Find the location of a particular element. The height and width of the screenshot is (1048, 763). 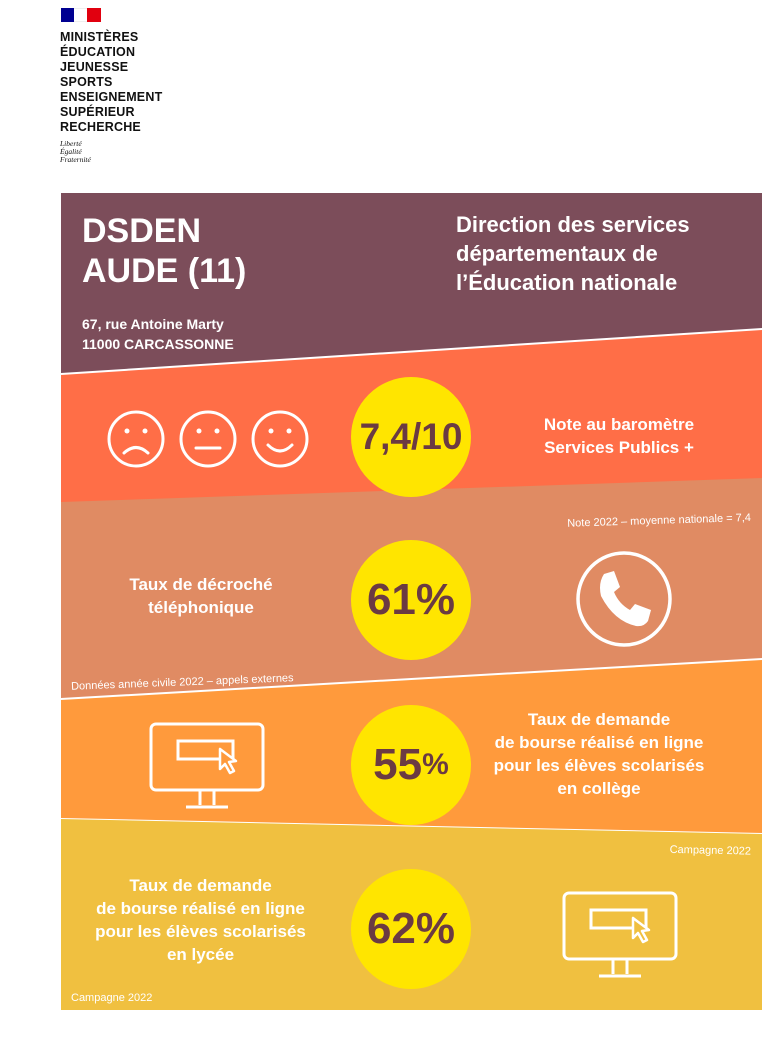

barometre-label: Note au baromètre Services Publics + is located at coordinates (619, 436).